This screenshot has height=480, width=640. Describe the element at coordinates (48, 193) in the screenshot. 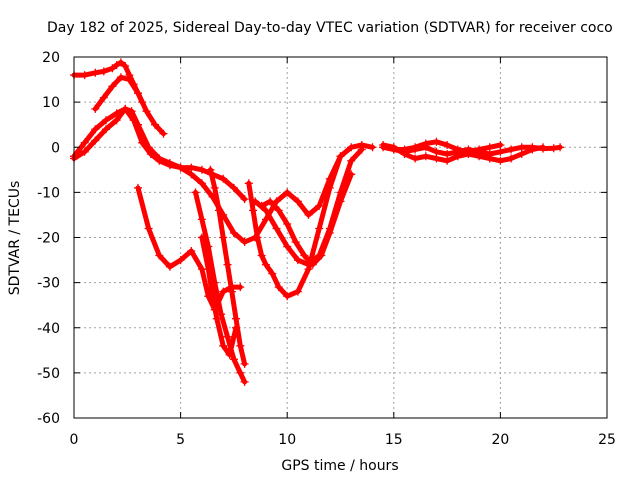

I see `y-tick-label: -10` at that location.